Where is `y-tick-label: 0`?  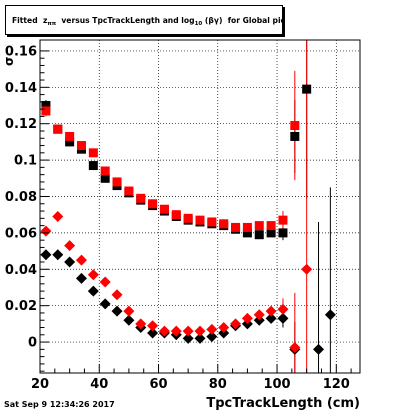 y-tick-label: 0 is located at coordinates (32, 343).